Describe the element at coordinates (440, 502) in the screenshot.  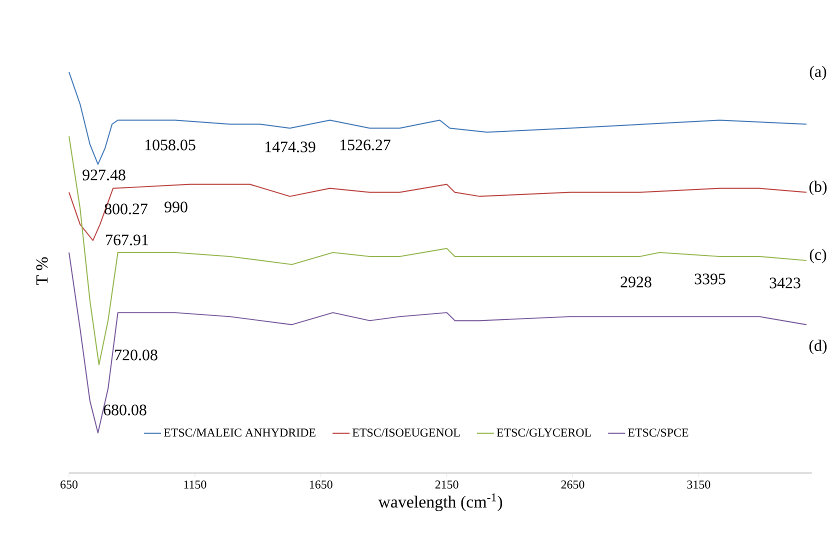
I see `x-axis-title: wavelength (cm$^{-1}$)` at that location.